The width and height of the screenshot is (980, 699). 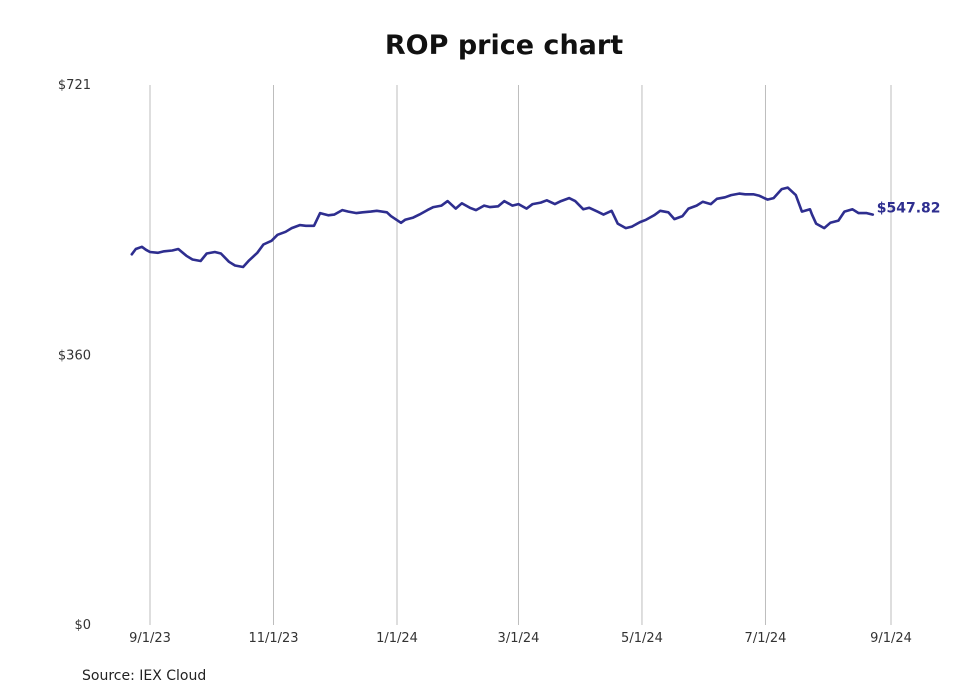 What do you see at coordinates (891, 638) in the screenshot?
I see `x-tick-label: 9/1/24` at bounding box center [891, 638].